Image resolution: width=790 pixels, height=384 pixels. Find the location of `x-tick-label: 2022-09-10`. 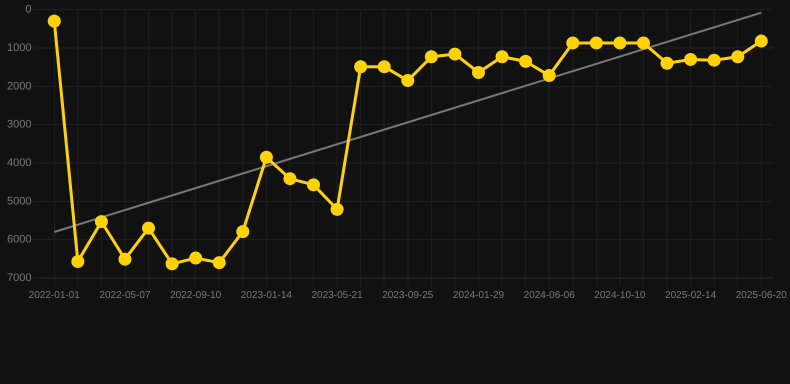

x-tick-label: 2022-09-10 is located at coordinates (196, 295).